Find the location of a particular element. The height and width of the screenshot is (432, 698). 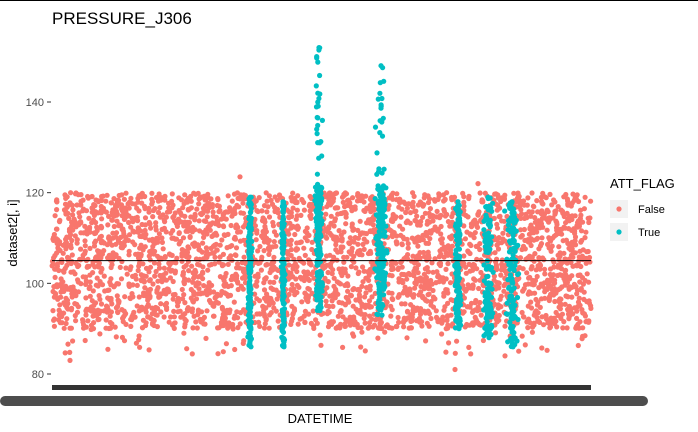

y-axis-title: dataset2[, i] is located at coordinates (12, 232).